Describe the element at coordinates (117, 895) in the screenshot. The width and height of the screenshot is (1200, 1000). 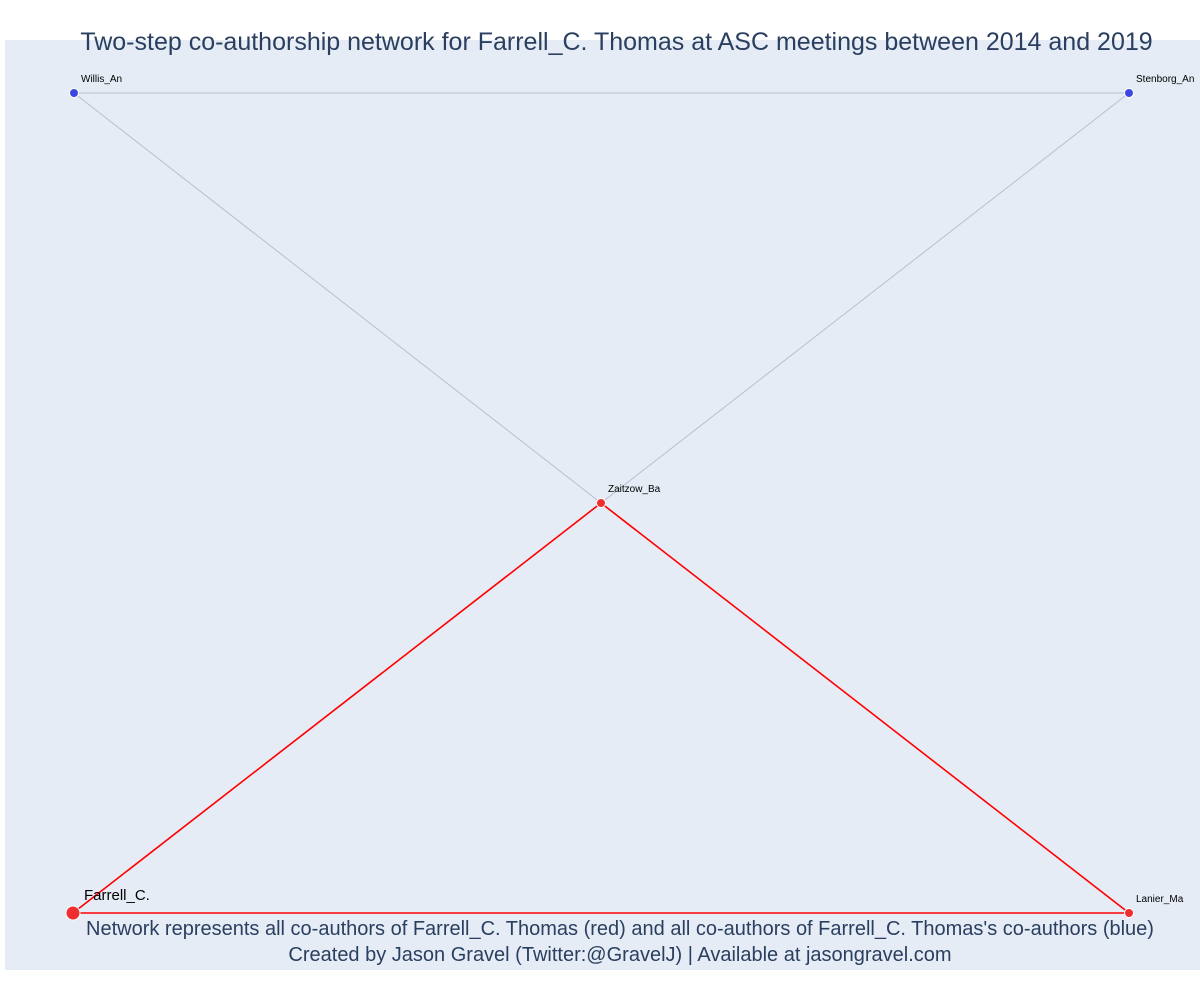
I see `node-label-Farrell_C.: Farrell_C.` at that location.